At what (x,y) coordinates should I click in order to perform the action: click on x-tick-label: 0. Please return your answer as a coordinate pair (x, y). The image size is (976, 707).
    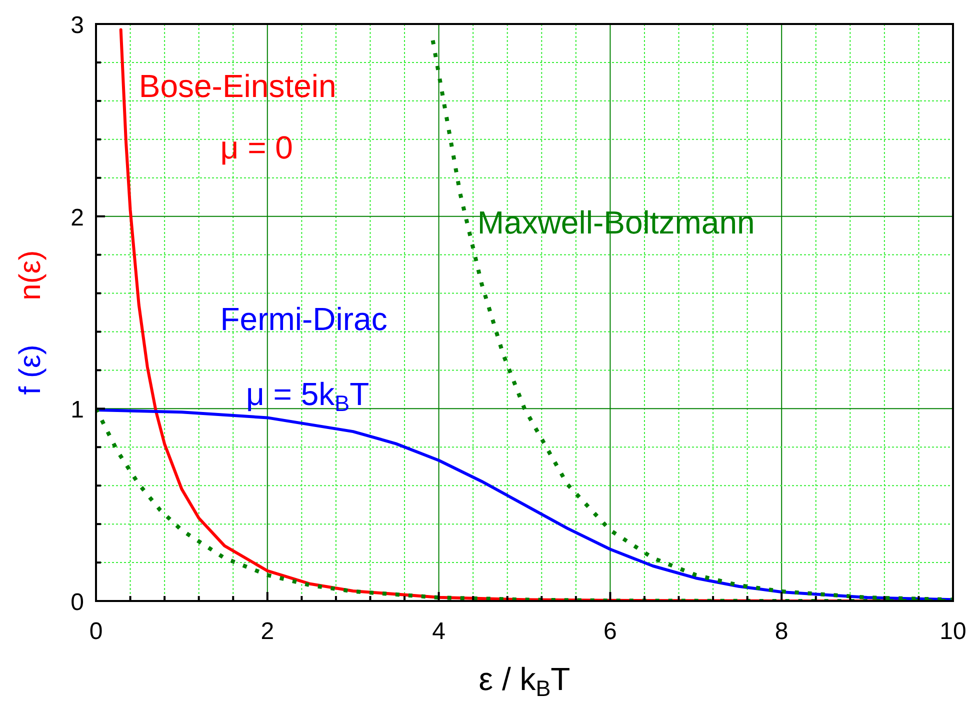
    Looking at the image, I should click on (96, 631).